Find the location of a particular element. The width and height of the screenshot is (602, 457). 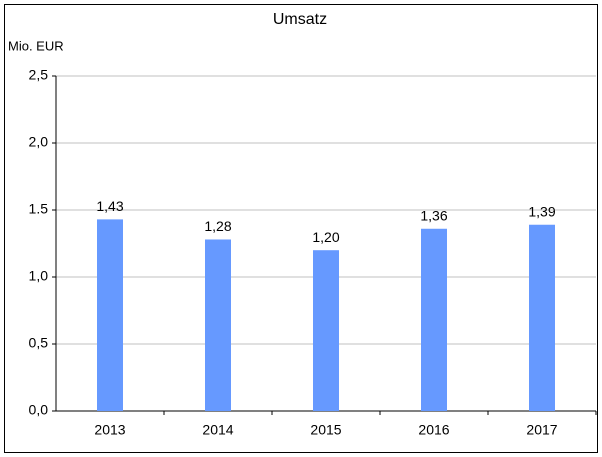

x-tick-label: 2016 is located at coordinates (433, 430).